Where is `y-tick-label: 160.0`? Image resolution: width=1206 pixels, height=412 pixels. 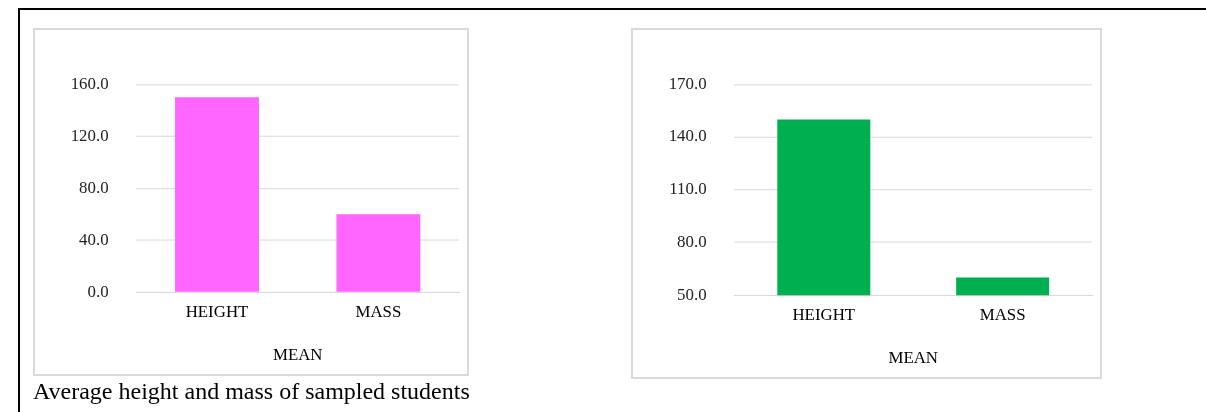 y-tick-label: 160.0 is located at coordinates (89, 83).